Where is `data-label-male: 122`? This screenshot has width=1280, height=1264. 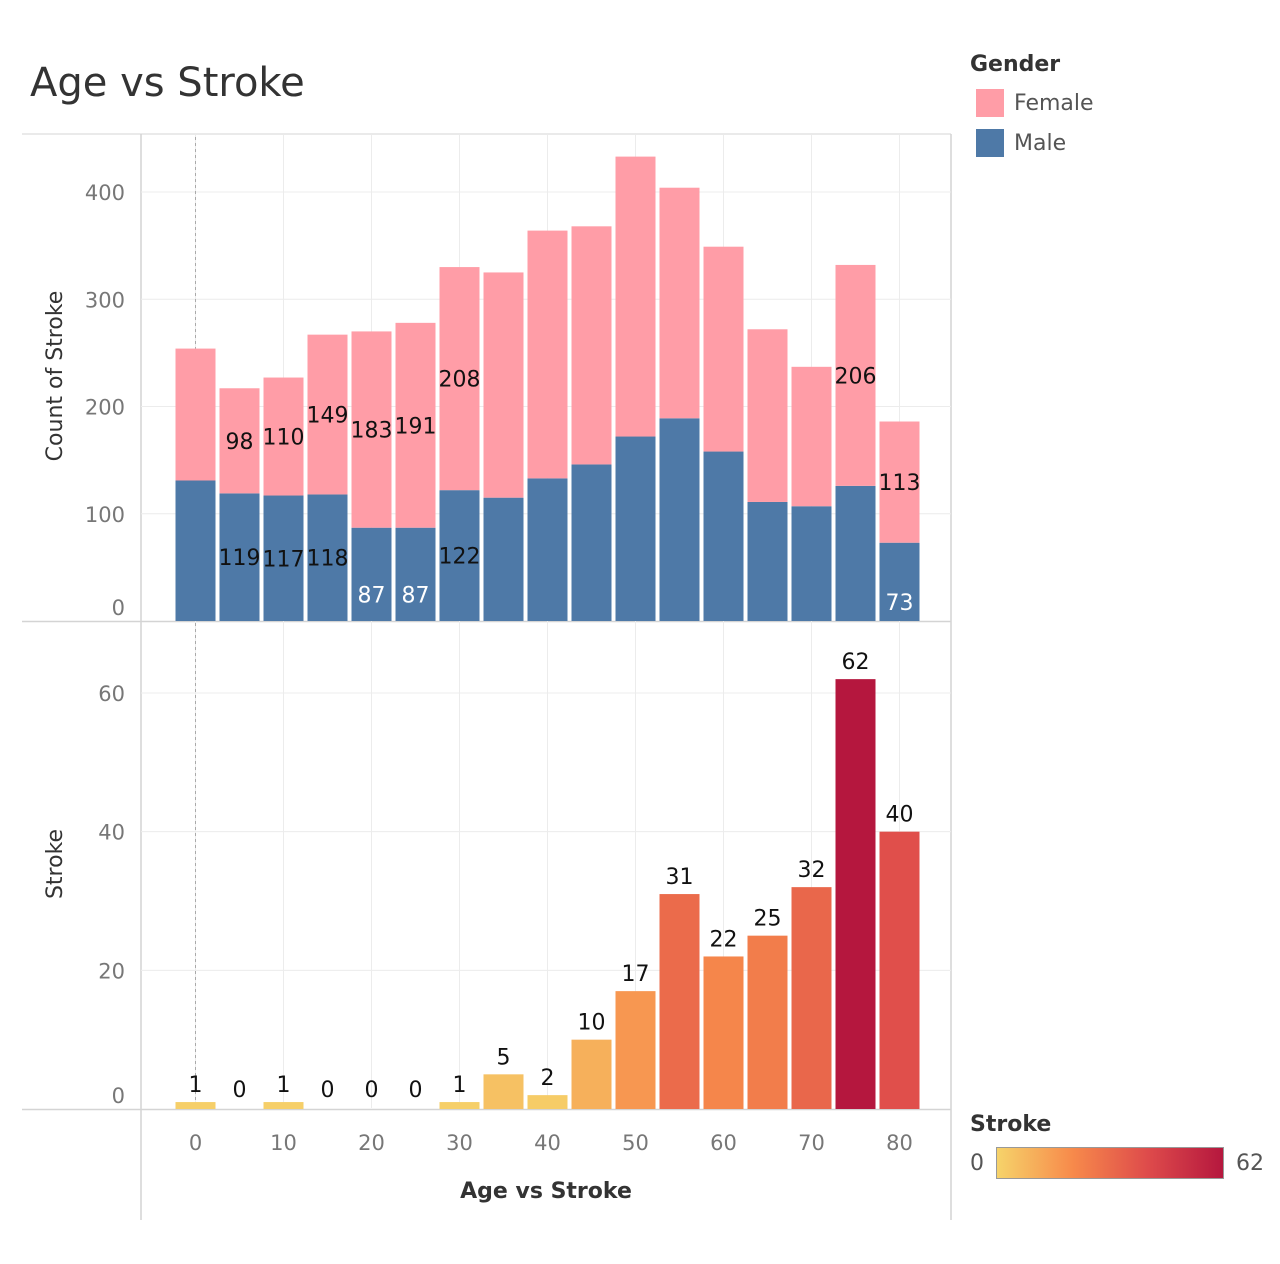 data-label-male: 122 is located at coordinates (460, 557).